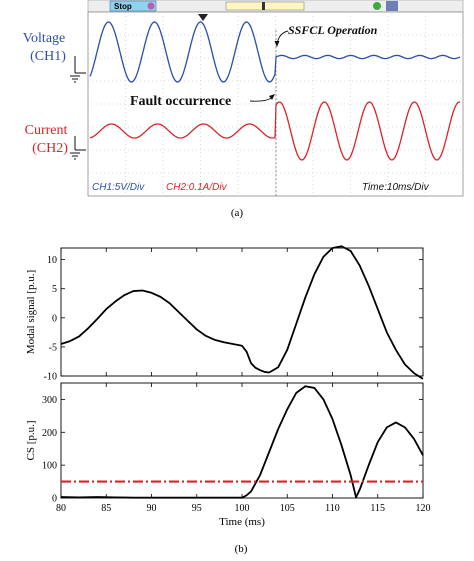 The image size is (474, 561). Describe the element at coordinates (31, 440) in the screenshot. I see `y-axis-label: CS [p.u.]` at that location.